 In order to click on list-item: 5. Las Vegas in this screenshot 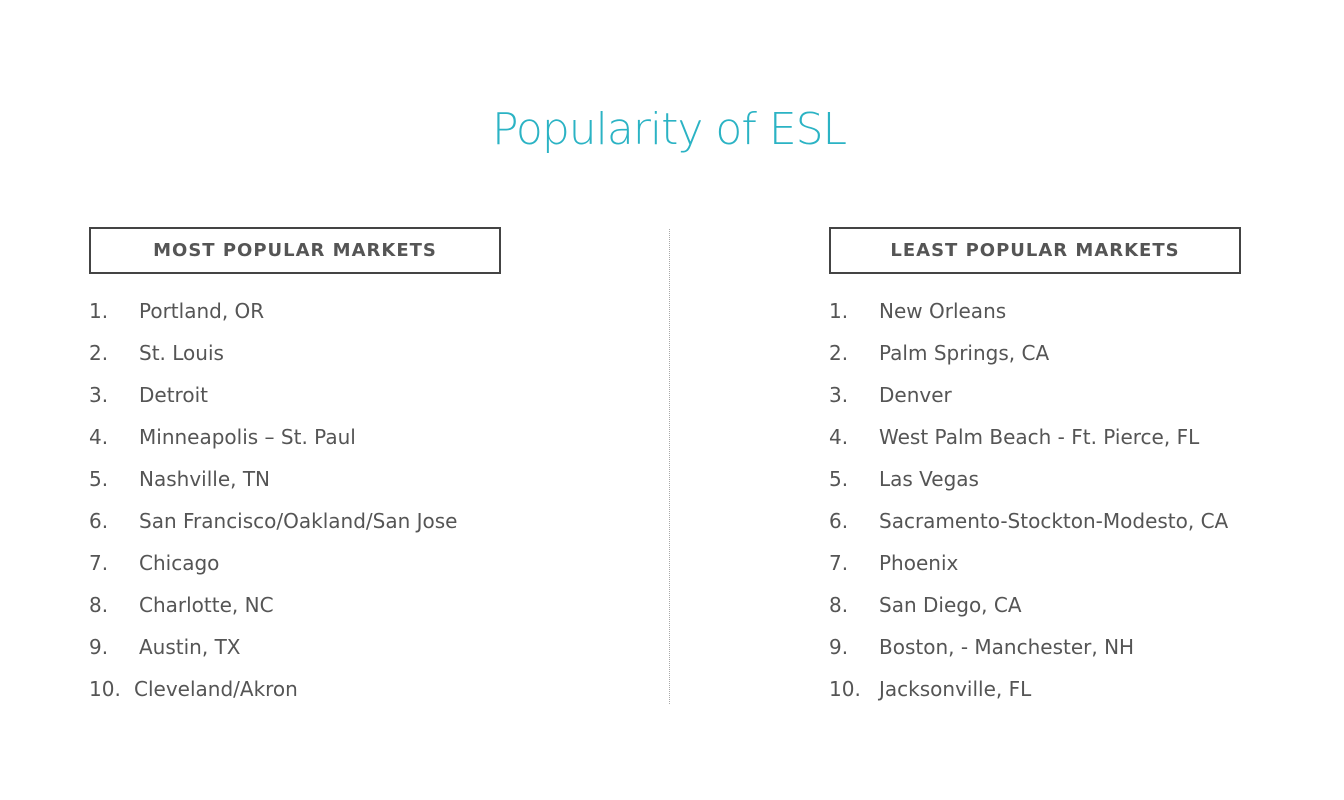, I will do `click(1064, 479)`.